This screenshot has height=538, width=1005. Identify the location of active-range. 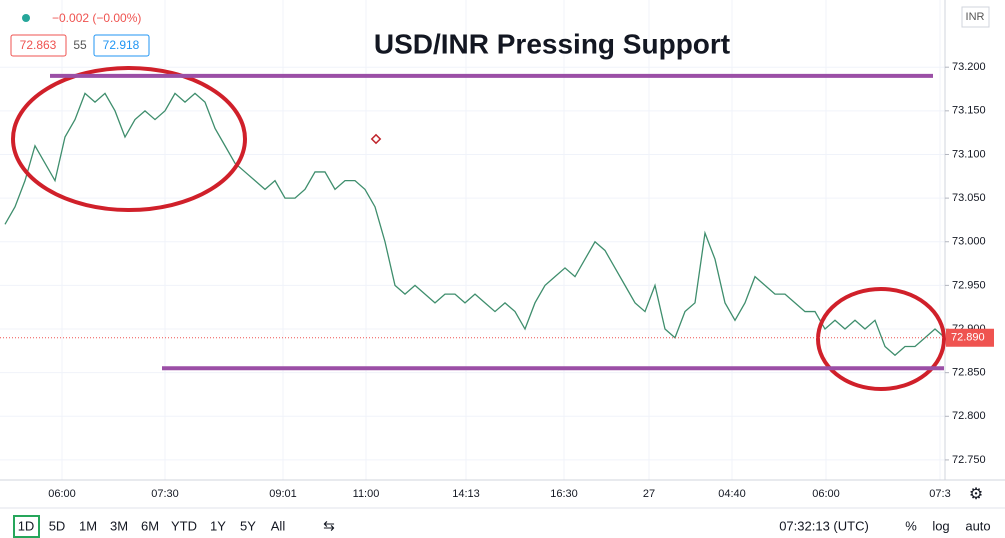
(26, 526).